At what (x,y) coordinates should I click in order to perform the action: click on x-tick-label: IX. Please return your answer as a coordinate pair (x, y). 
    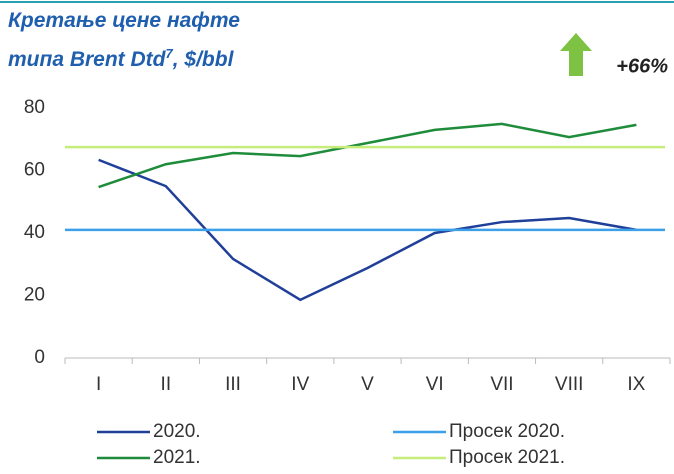
    Looking at the image, I should click on (636, 384).